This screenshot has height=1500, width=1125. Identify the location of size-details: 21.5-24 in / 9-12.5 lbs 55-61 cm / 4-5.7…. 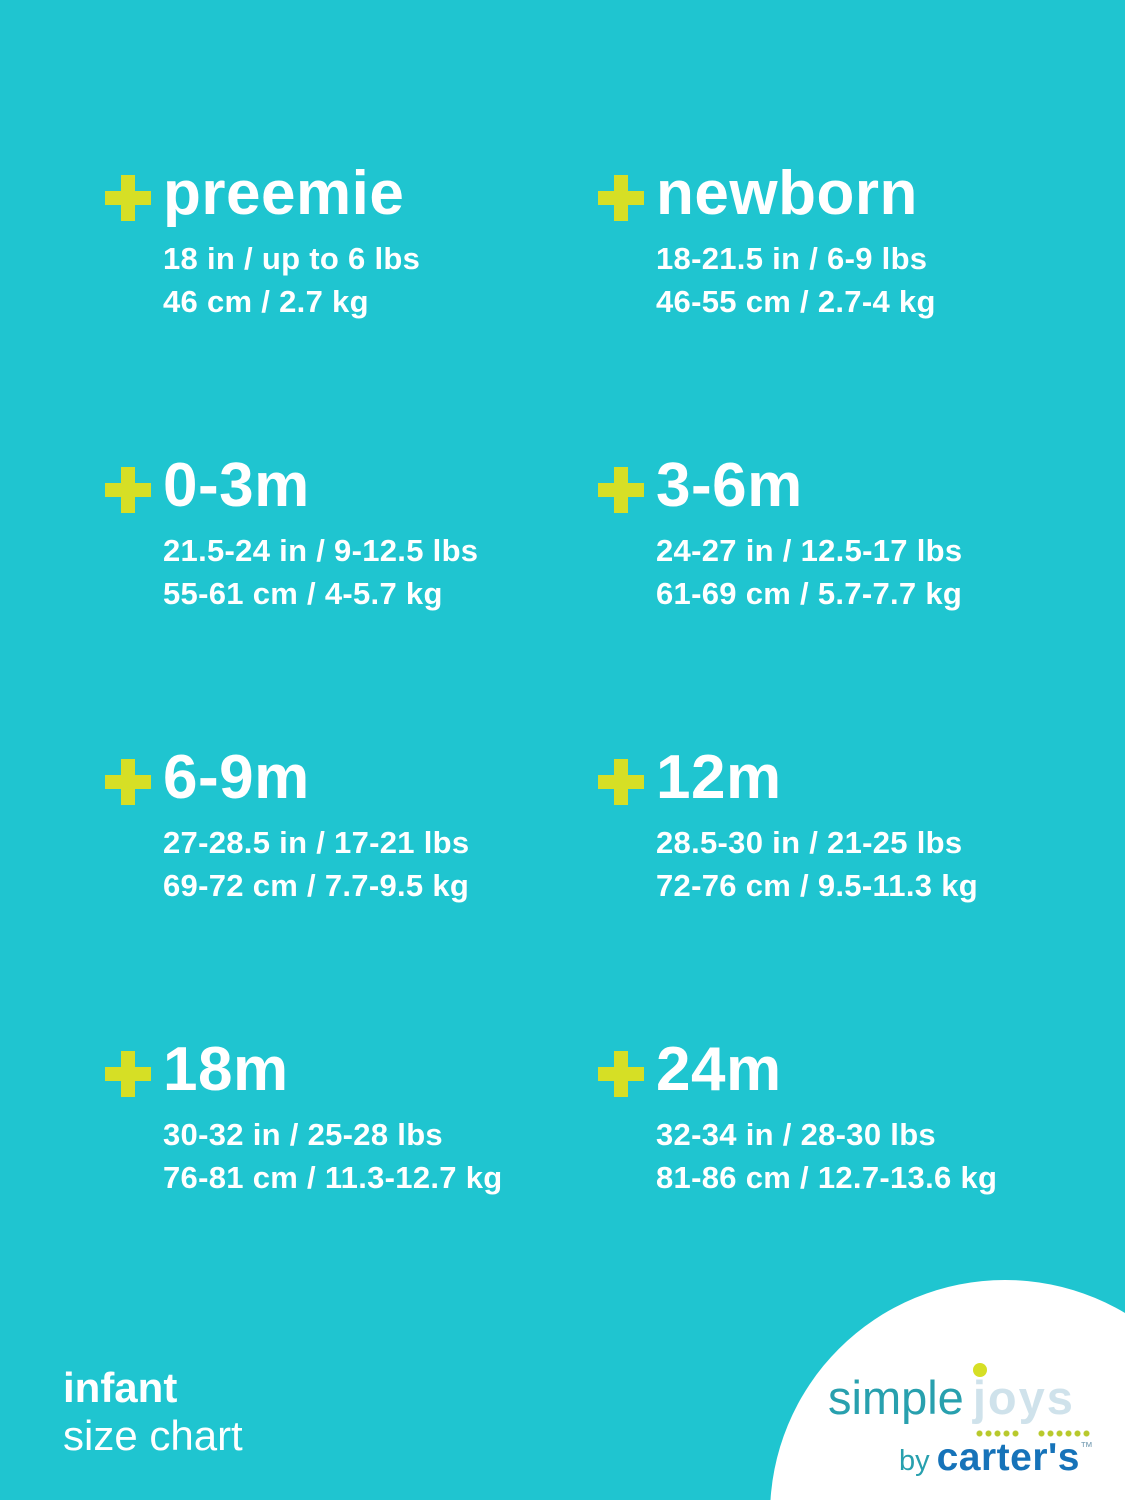
(376, 572).